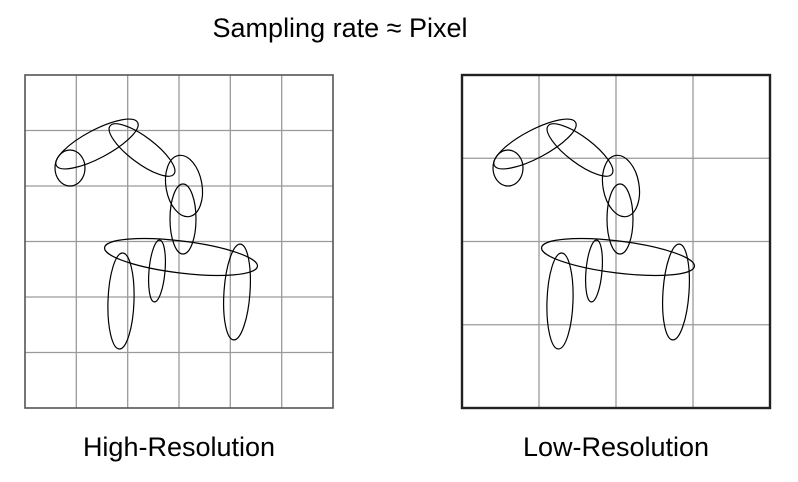 This screenshot has height=482, width=798. I want to click on diagram-title: Sampling rate ≈ Pixel, so click(340, 28).